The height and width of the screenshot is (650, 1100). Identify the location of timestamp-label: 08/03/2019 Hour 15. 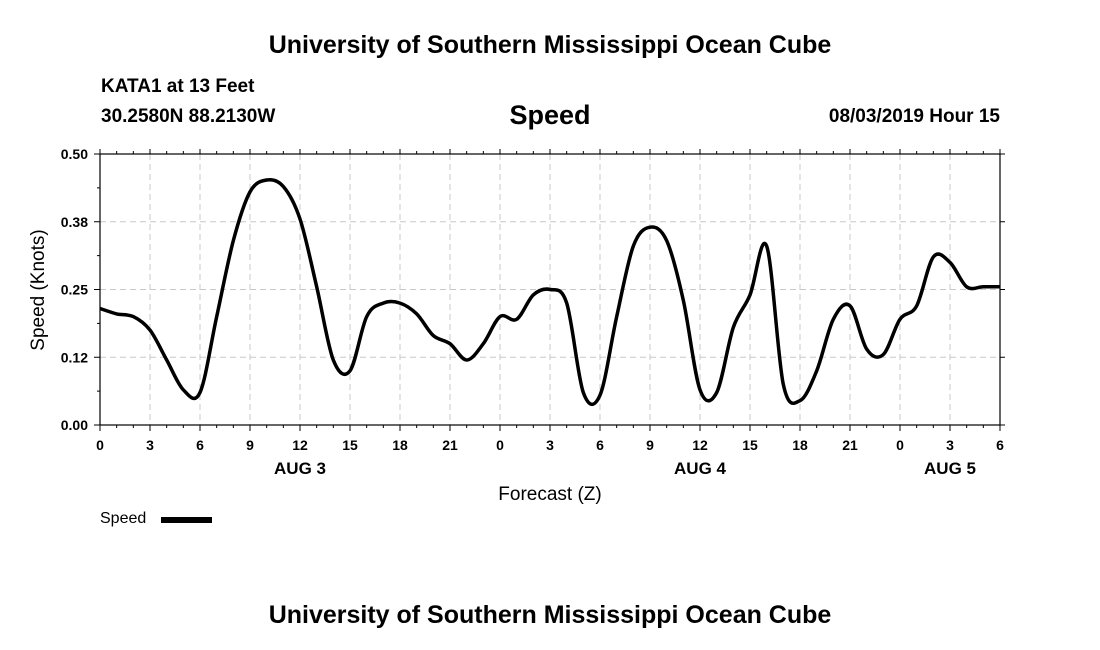
(914, 116).